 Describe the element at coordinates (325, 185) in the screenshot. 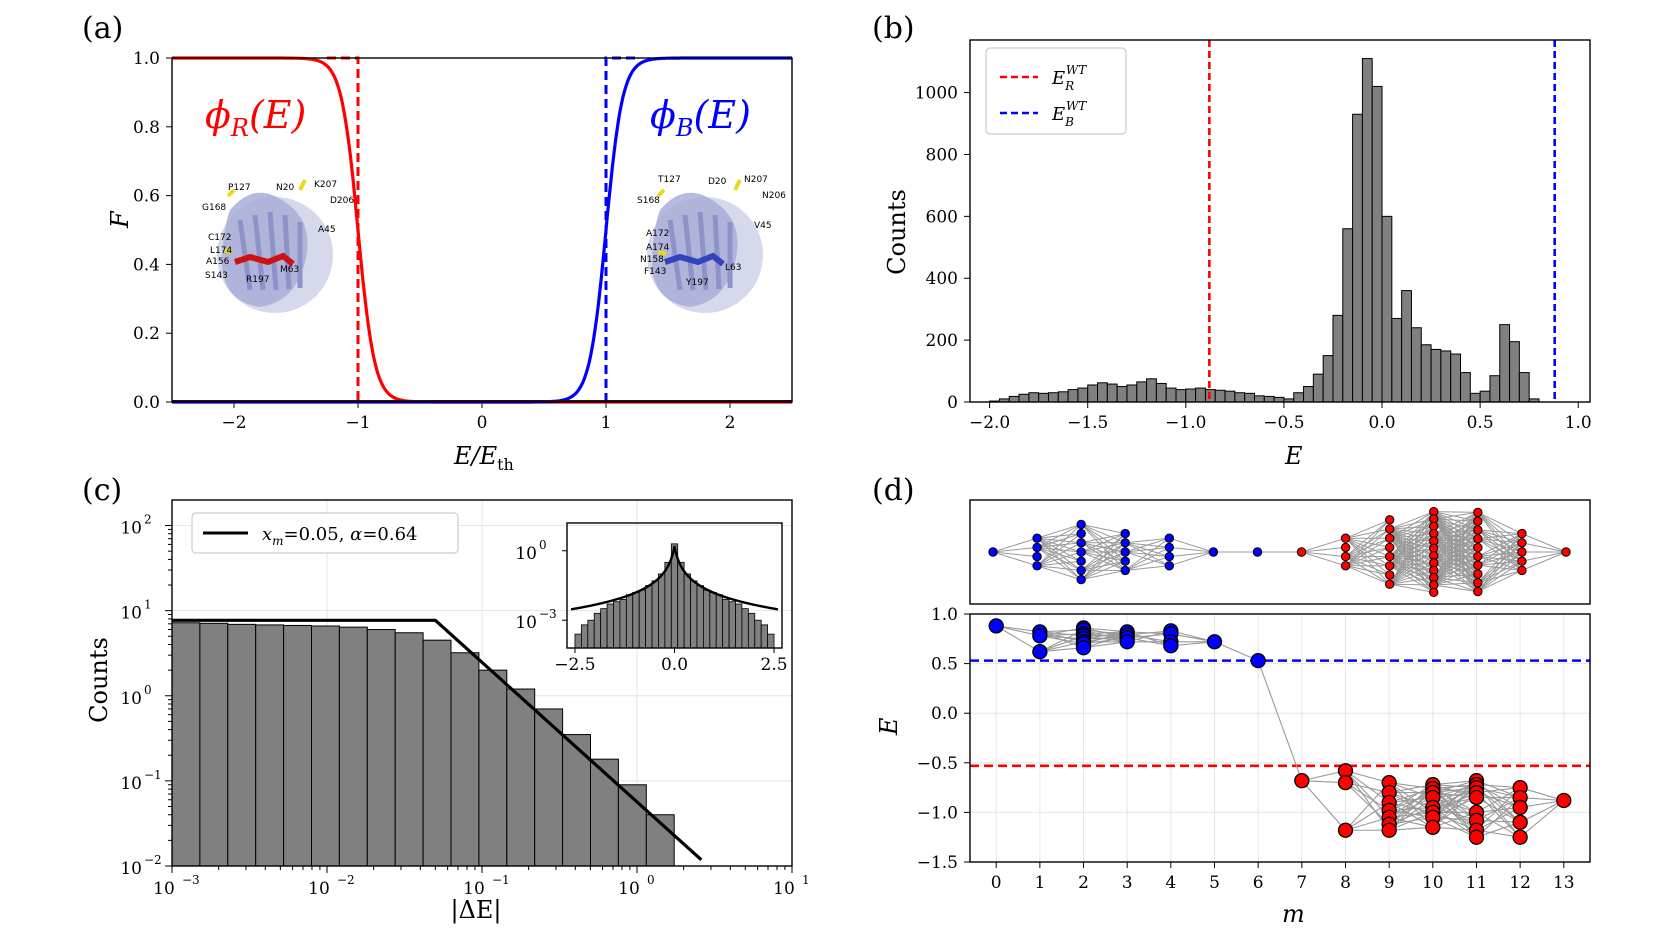

I see `residue-label: K207` at that location.